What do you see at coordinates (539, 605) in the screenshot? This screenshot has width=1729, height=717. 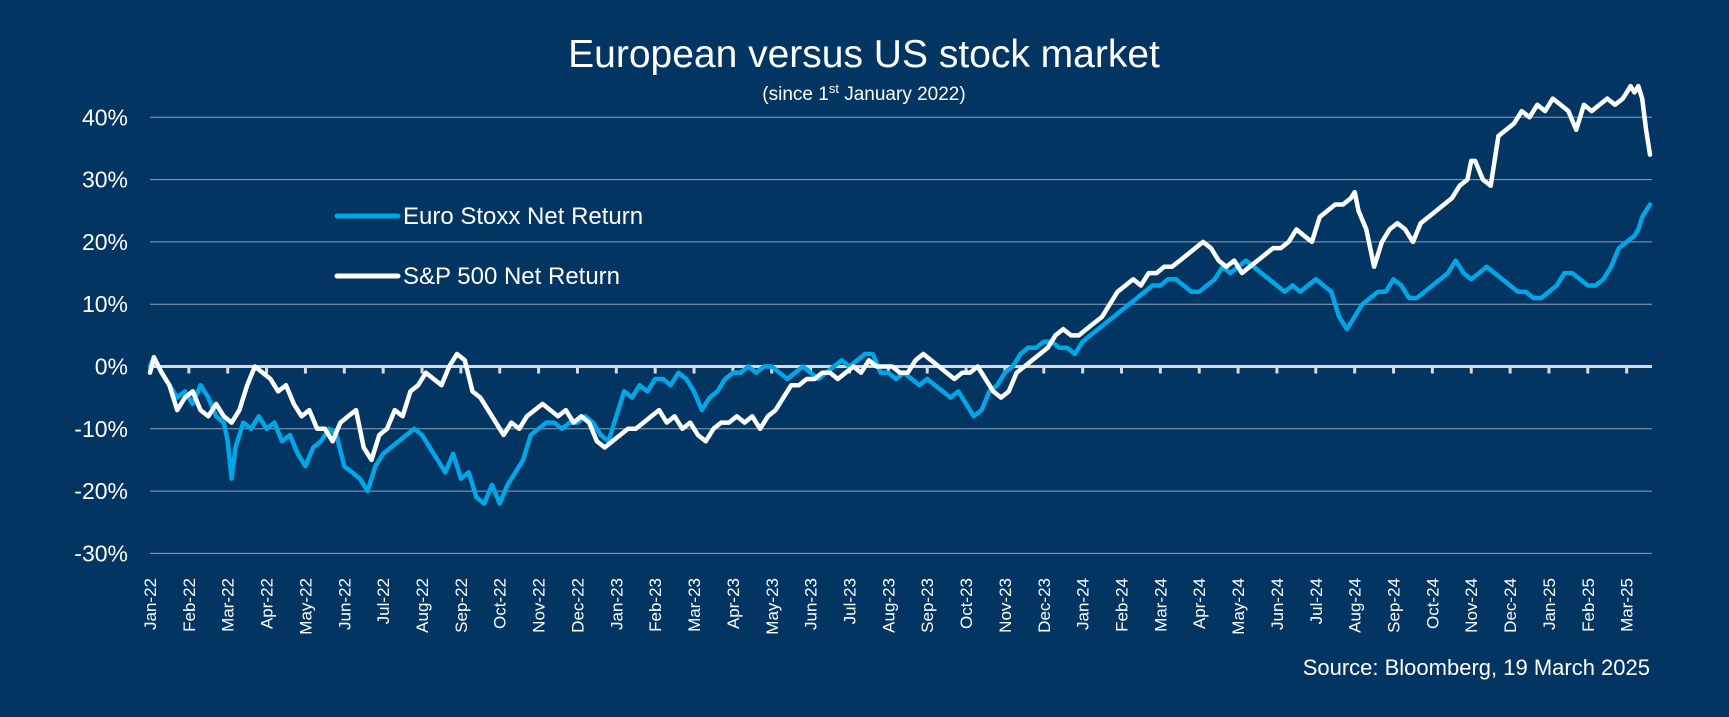 I see `x-tick-label: Nov-22` at bounding box center [539, 605].